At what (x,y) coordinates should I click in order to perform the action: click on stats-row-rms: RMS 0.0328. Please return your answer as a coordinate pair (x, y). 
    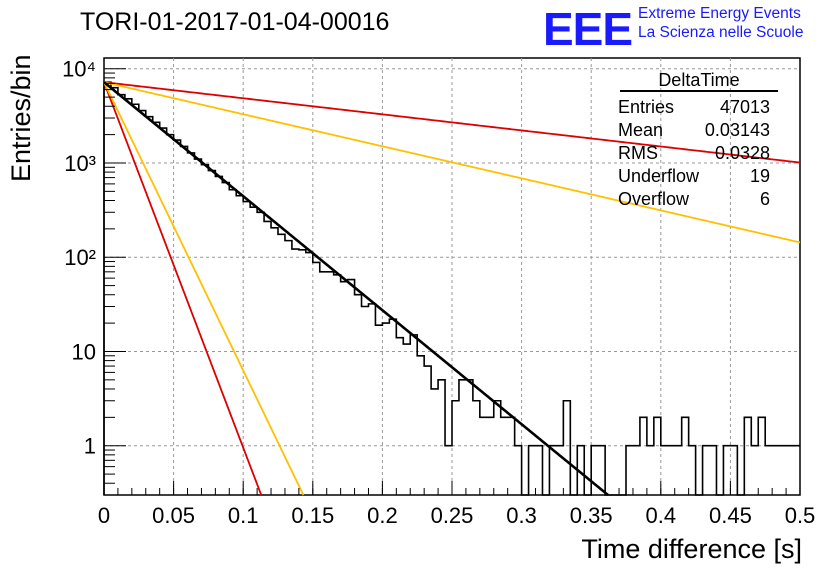
    Looking at the image, I should click on (695, 153).